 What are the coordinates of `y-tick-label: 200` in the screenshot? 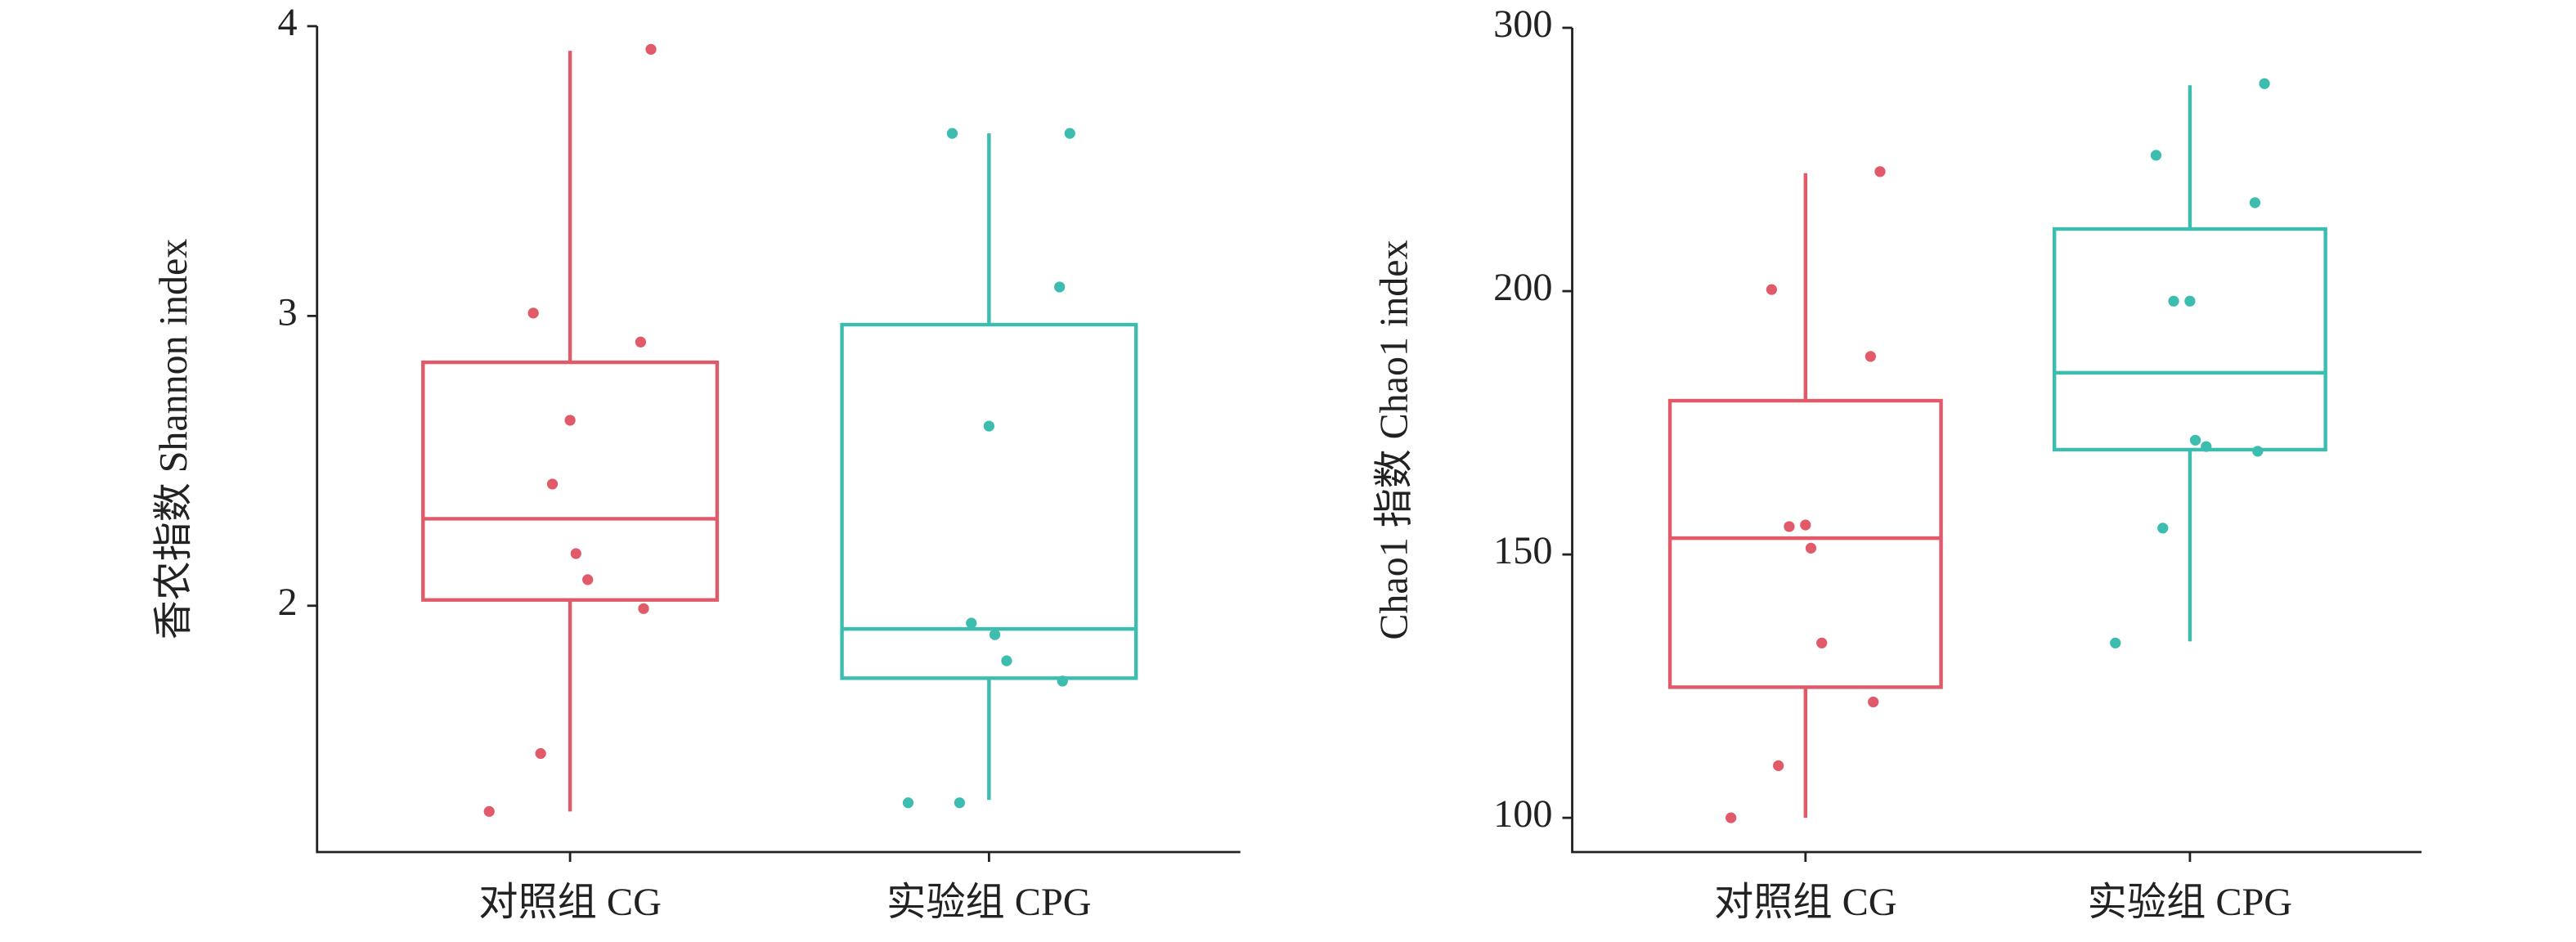 It's located at (1522, 287).